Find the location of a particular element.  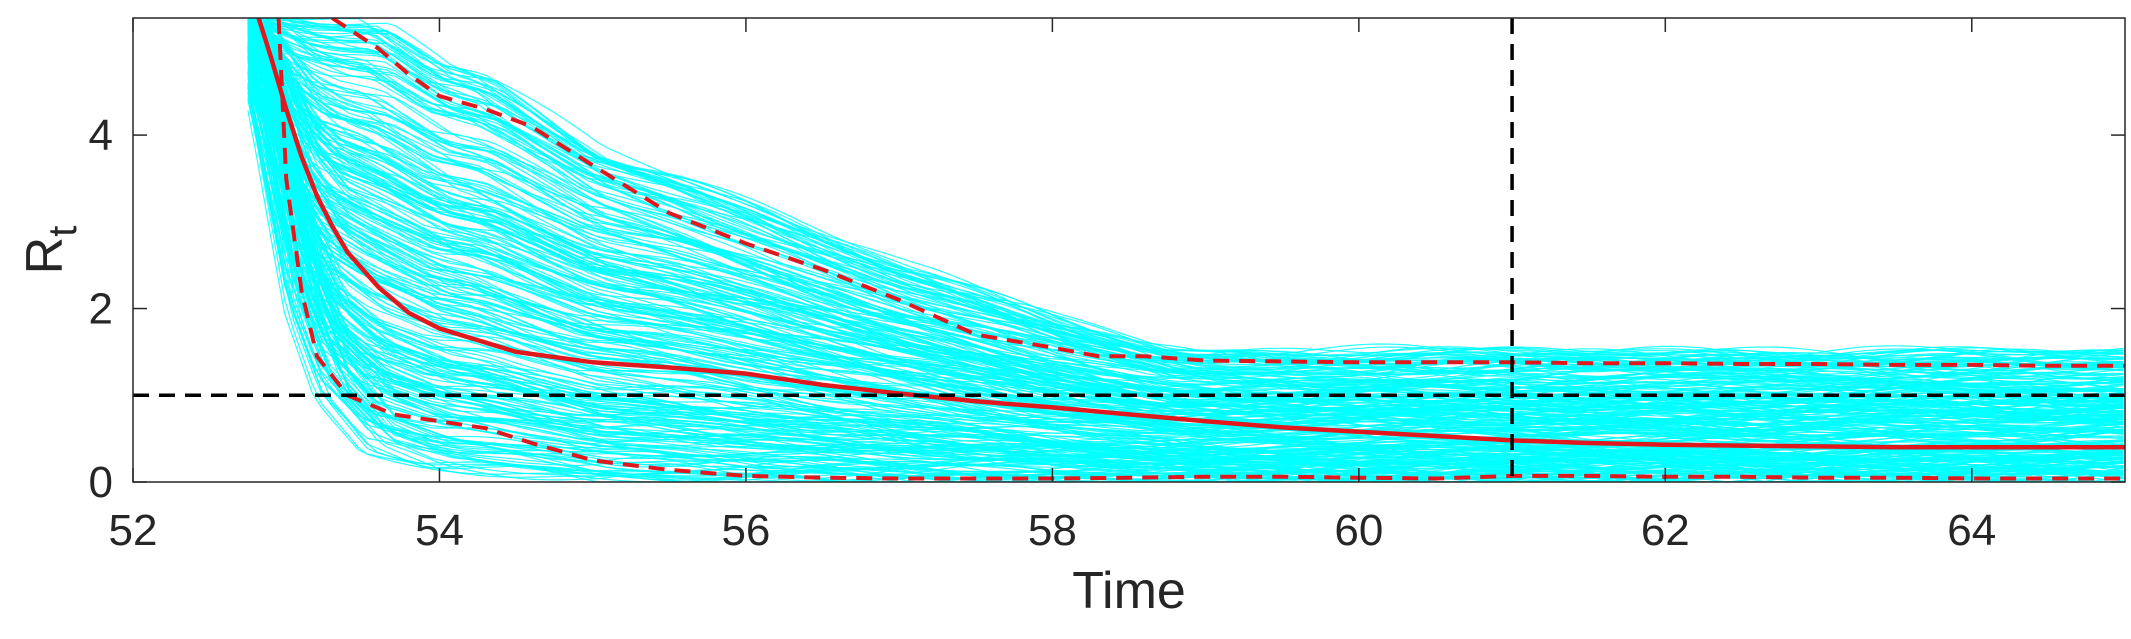

y-tick-label: 4 is located at coordinates (101, 135).